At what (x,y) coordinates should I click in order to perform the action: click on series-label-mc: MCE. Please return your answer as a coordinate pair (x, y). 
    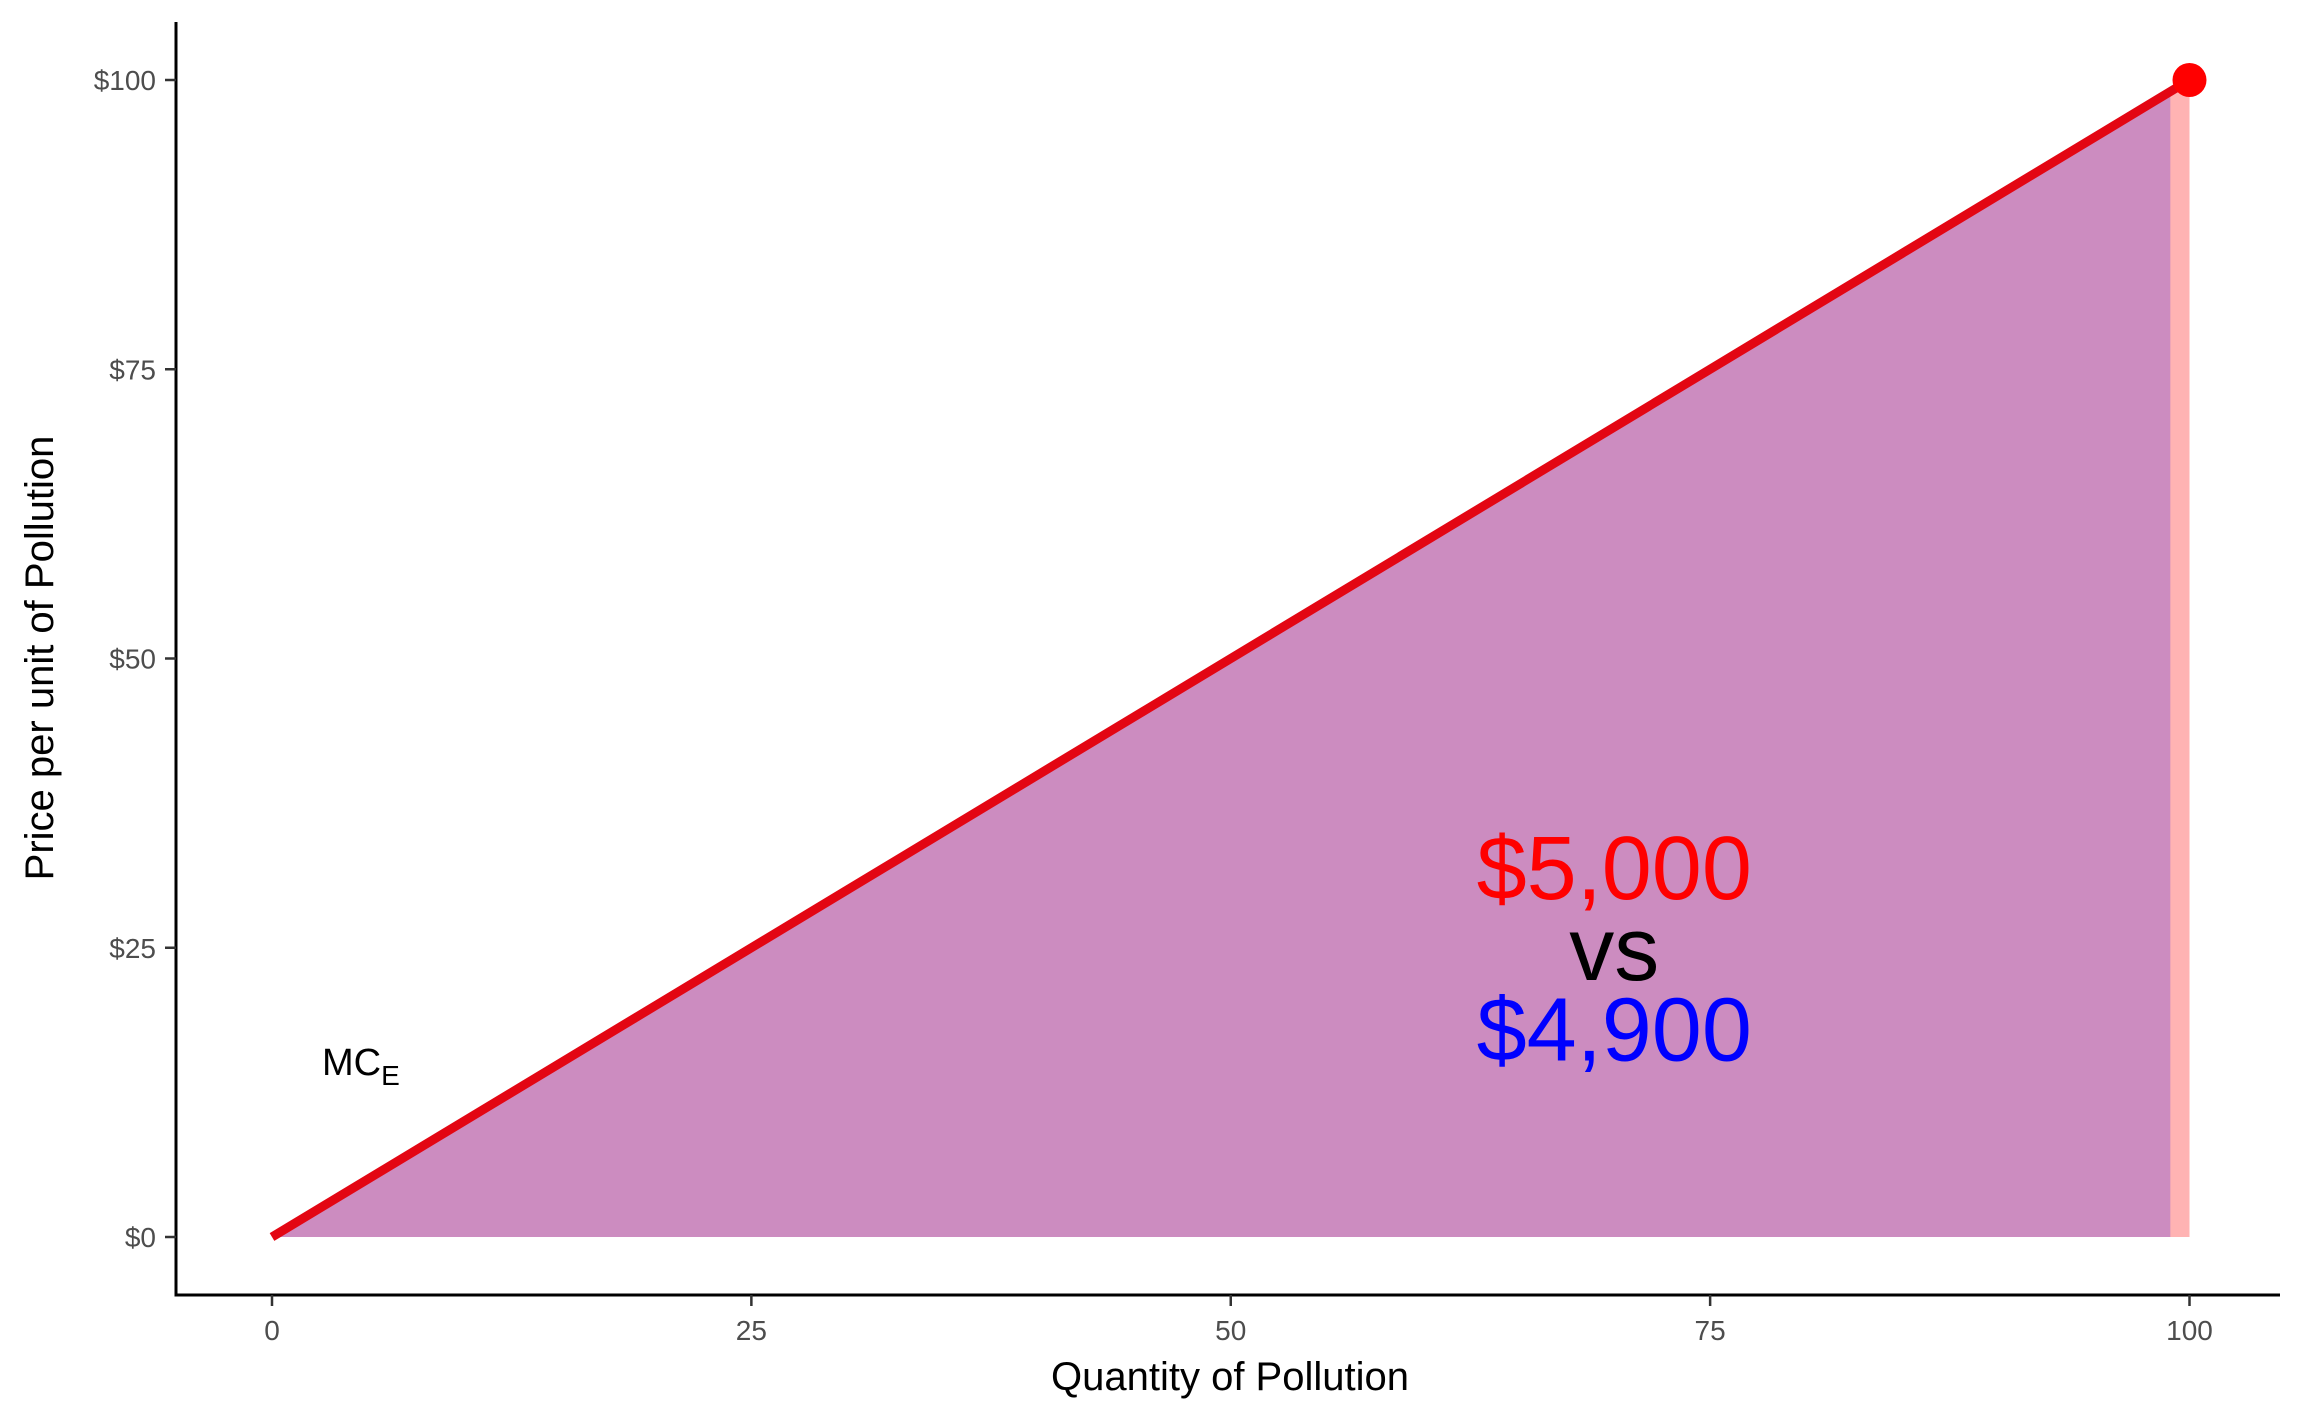
    Looking at the image, I should click on (361, 1066).